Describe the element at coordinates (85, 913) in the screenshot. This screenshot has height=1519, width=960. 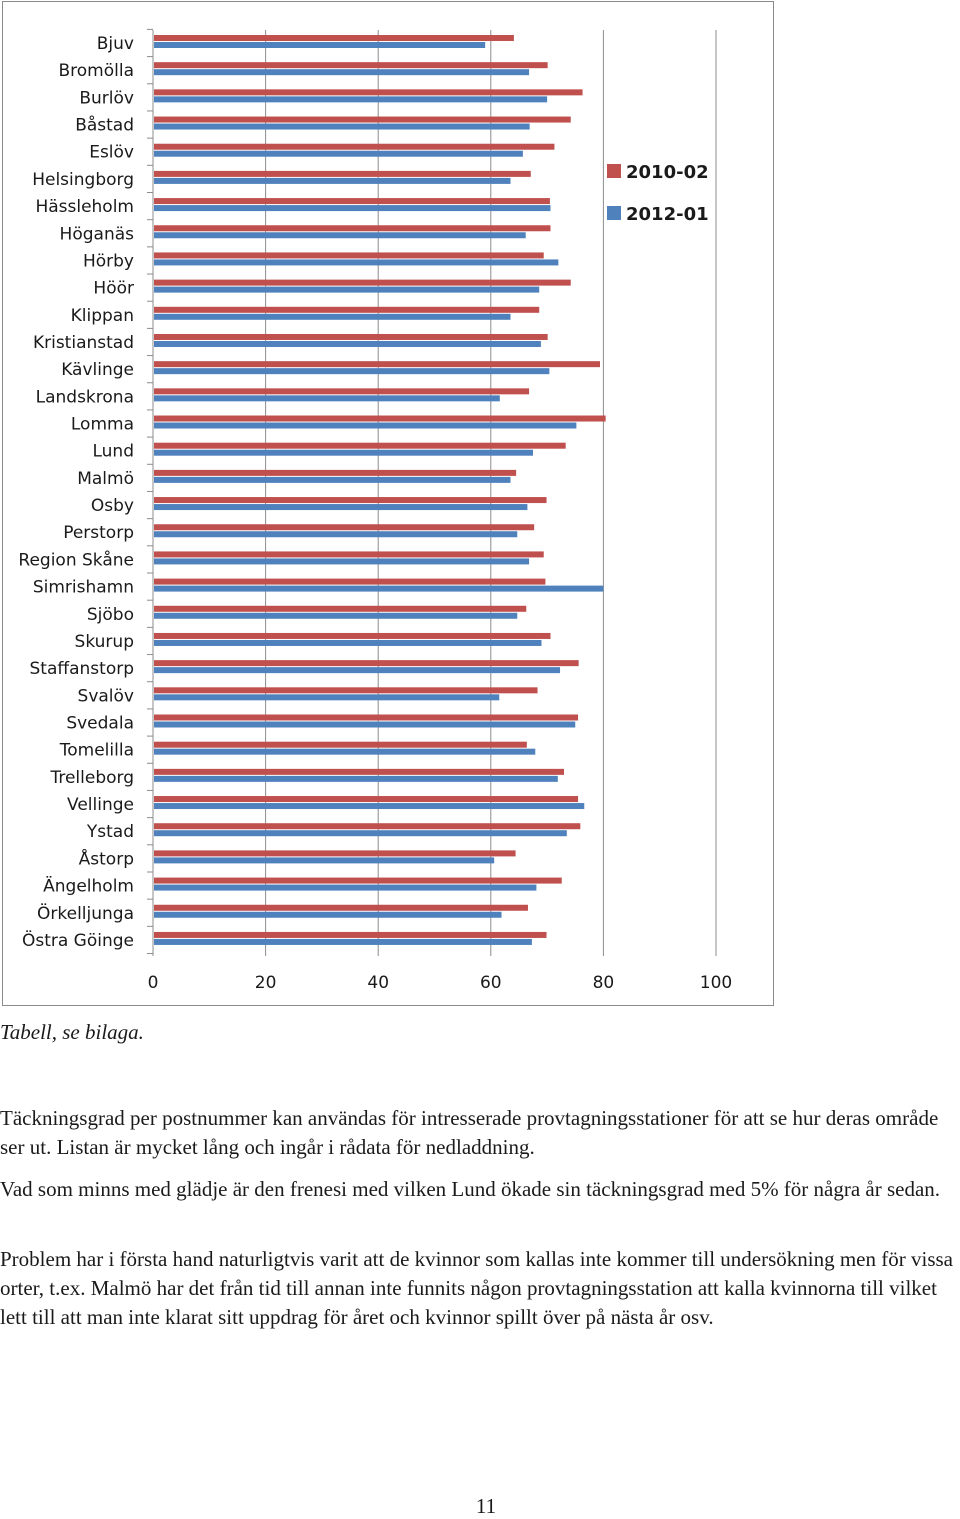
I see `category-label: Örkelljunga` at that location.